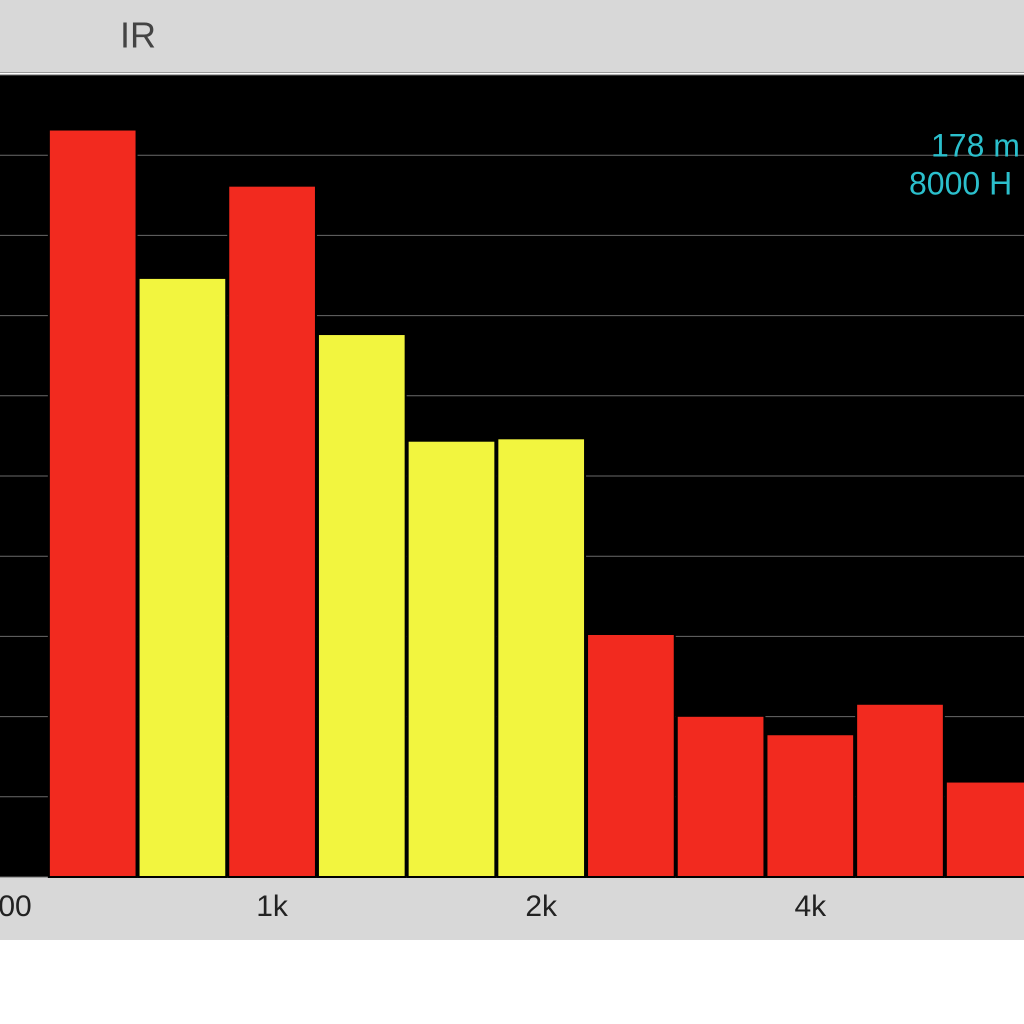  I want to click on x-tick-label: 00, so click(16, 906).